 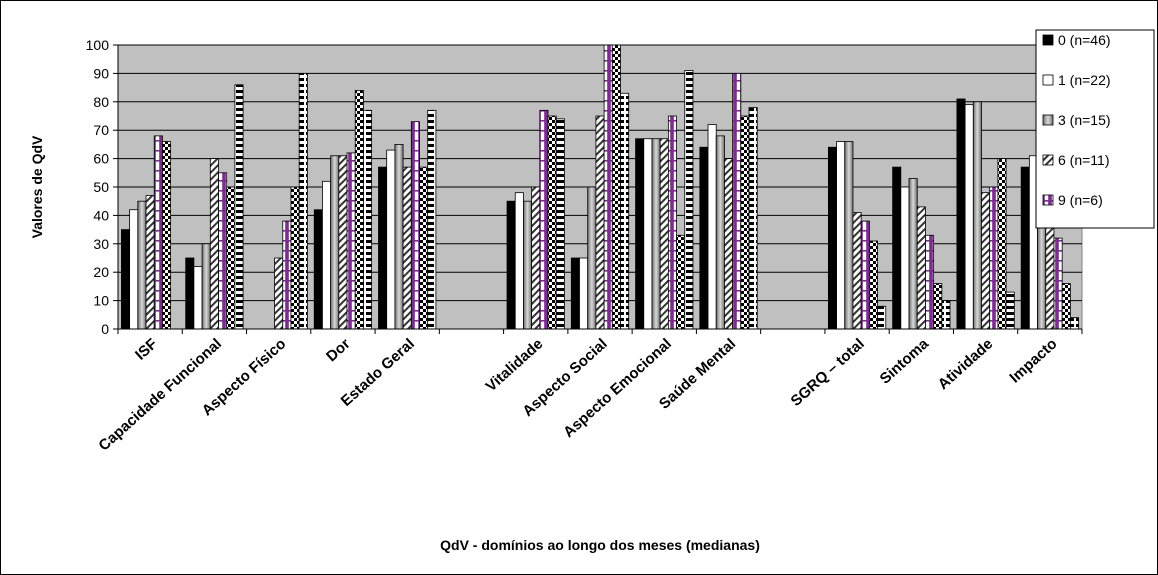 What do you see at coordinates (101, 272) in the screenshot?
I see `y-tick-label: 20` at bounding box center [101, 272].